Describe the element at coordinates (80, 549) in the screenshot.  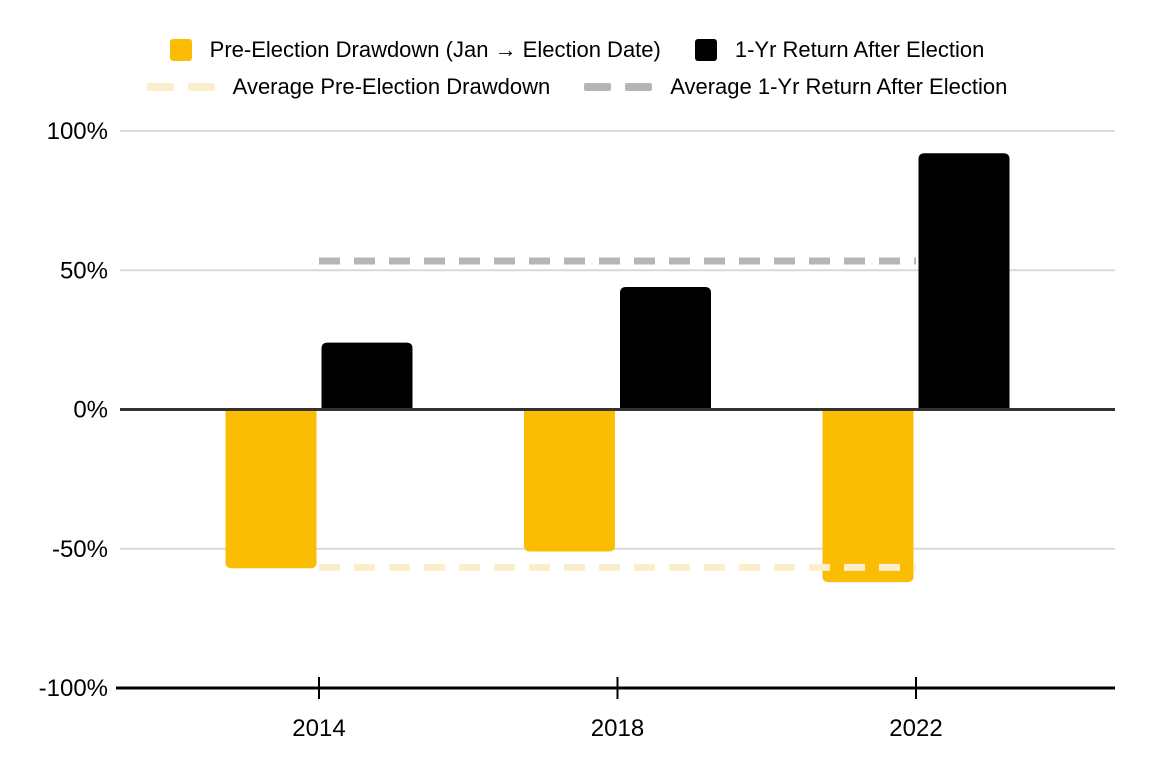
I see `y-tick-label--50: -50%` at that location.